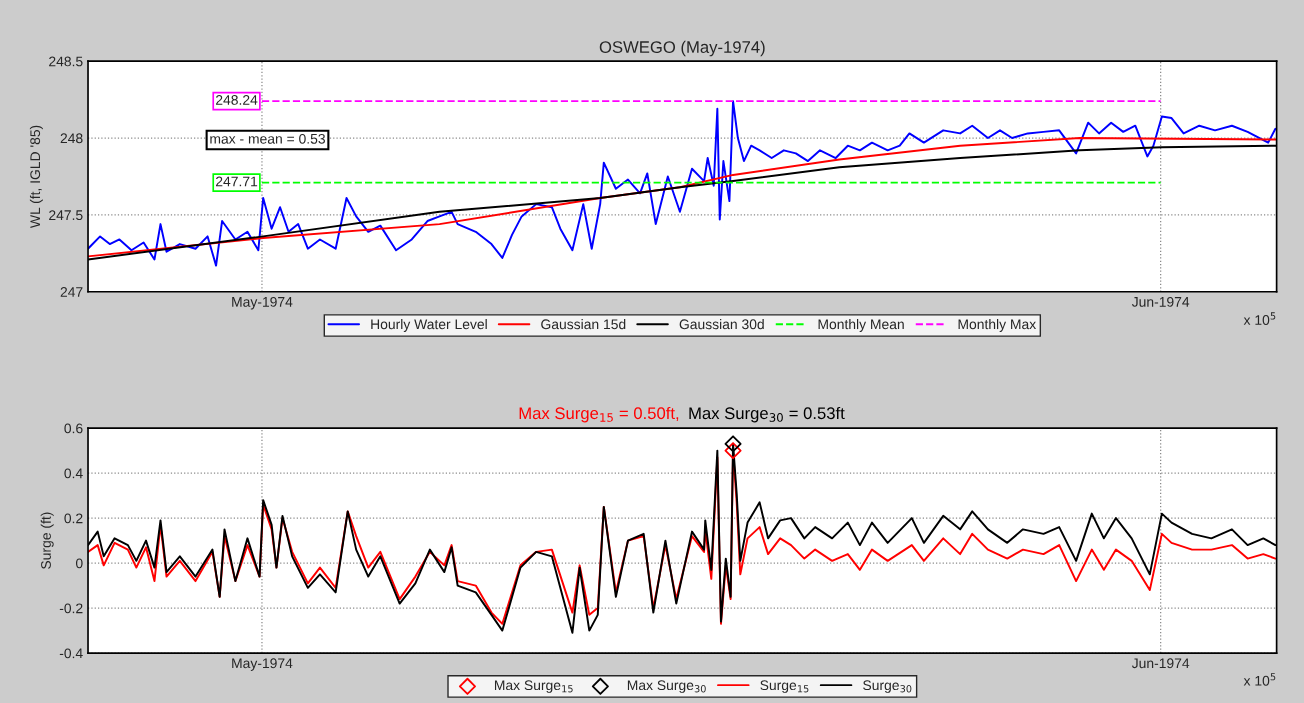 This screenshot has width=1304, height=703. I want to click on y-tick-label: 248.5, so click(66, 61).